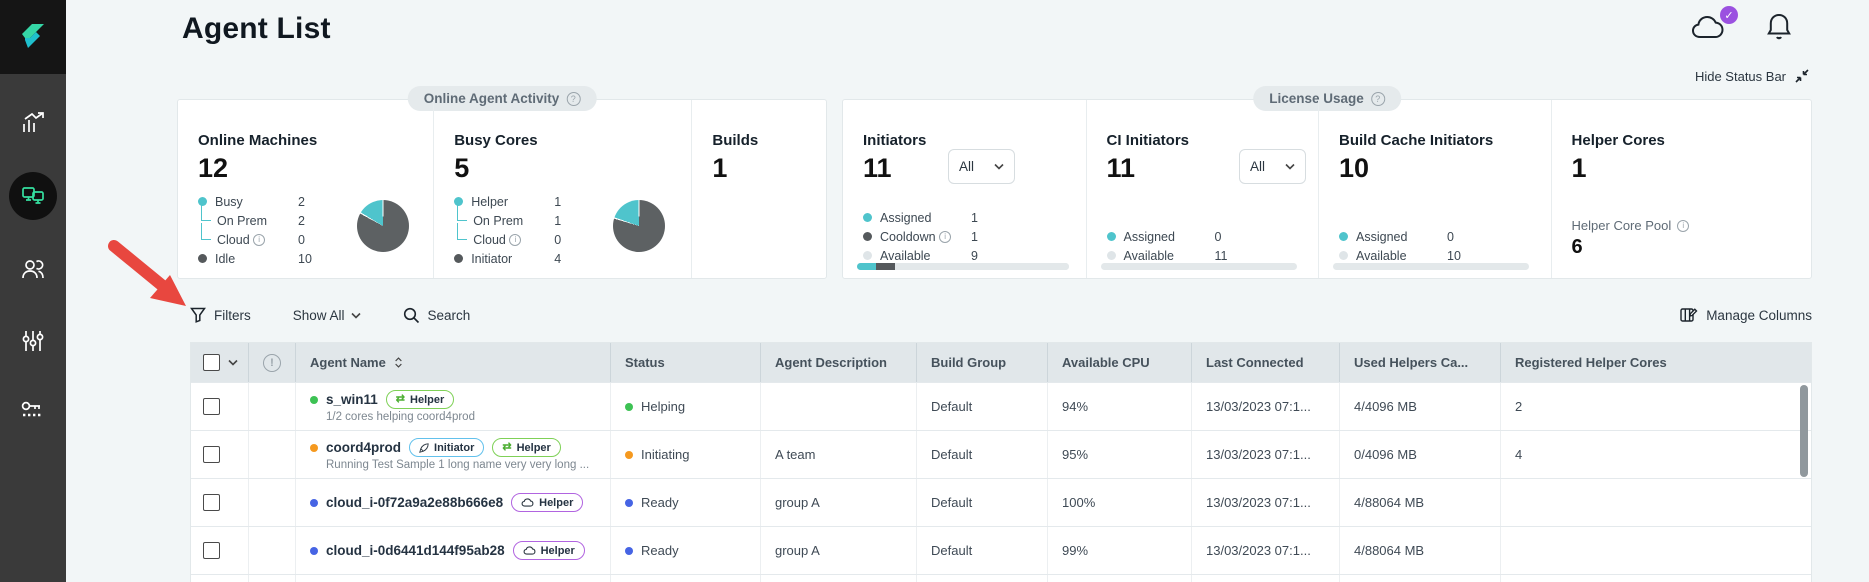 The image size is (1869, 582). Describe the element at coordinates (867, 217) in the screenshot. I see `assigned-dot` at that location.